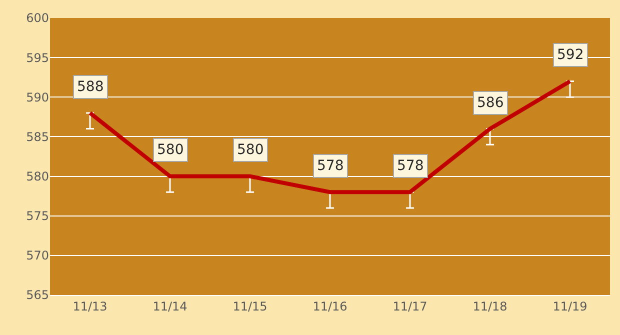 The height and width of the screenshot is (335, 620). I want to click on x-tick-label: 11/18, so click(490, 306).